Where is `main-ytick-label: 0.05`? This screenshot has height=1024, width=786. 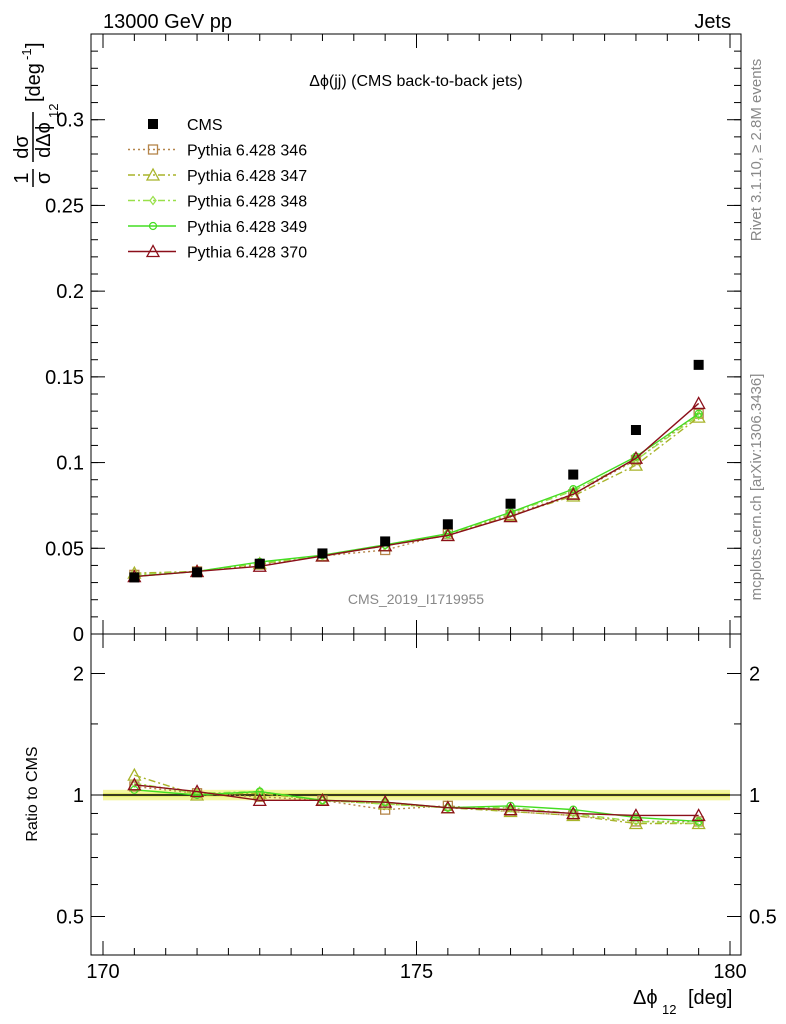
main-ytick-label: 0.05 is located at coordinates (64, 549).